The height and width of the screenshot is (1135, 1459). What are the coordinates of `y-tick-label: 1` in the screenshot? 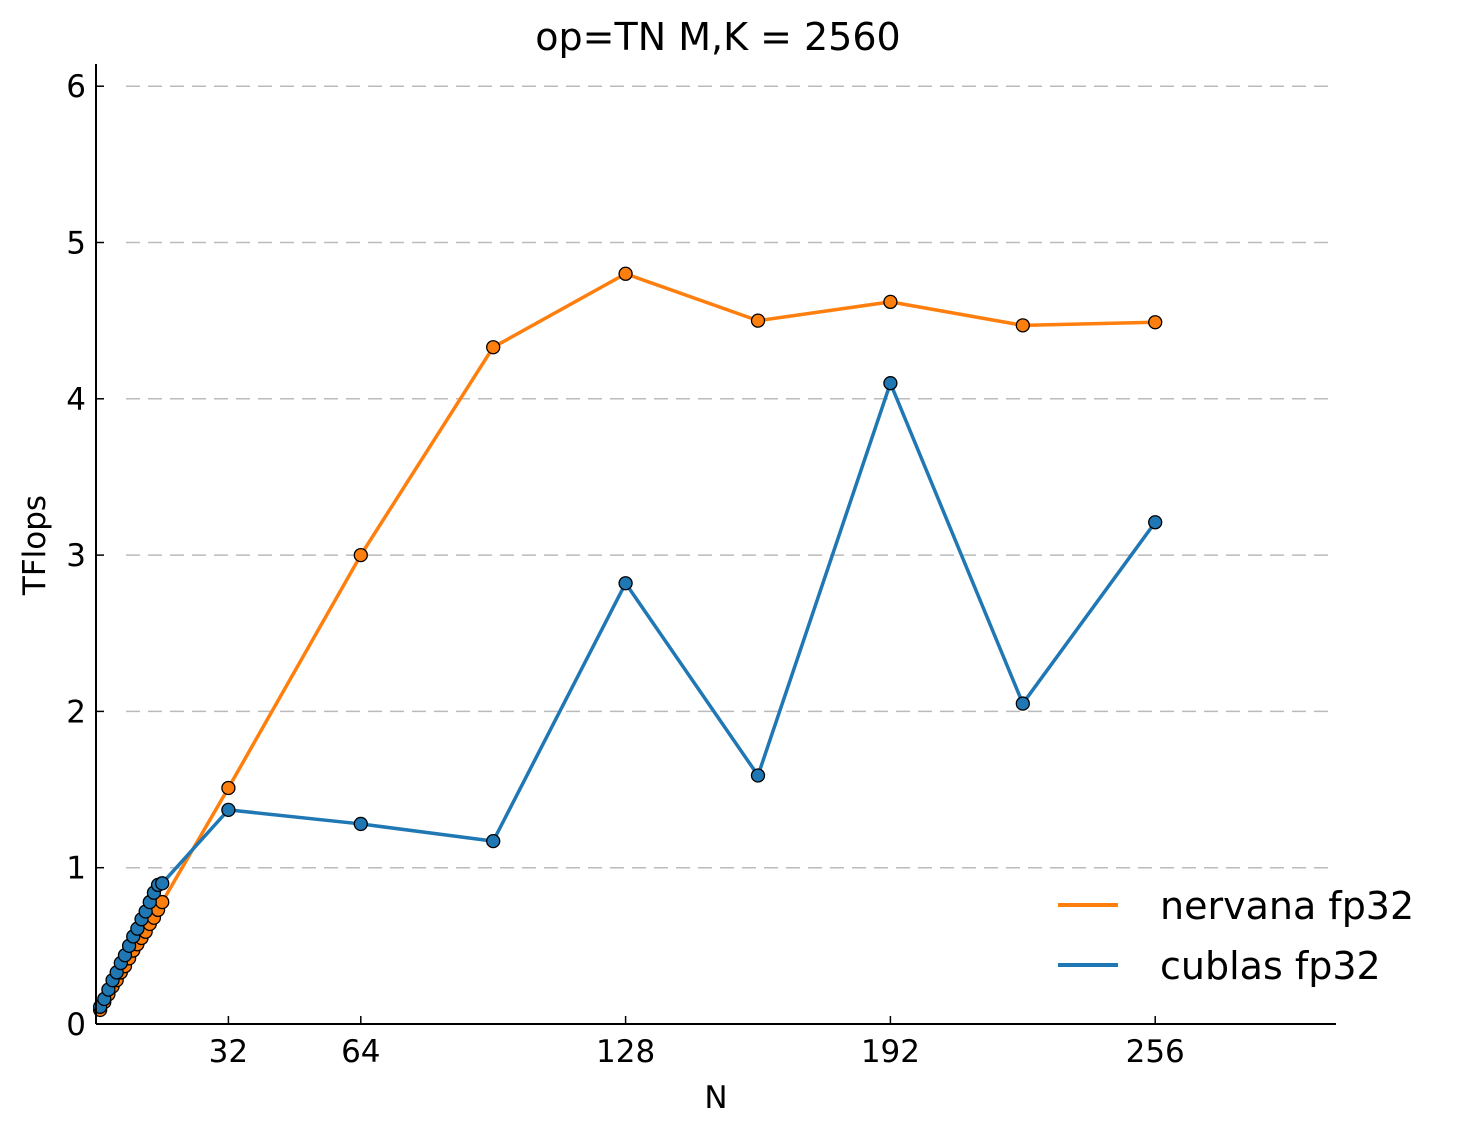 It's located at (76, 869).